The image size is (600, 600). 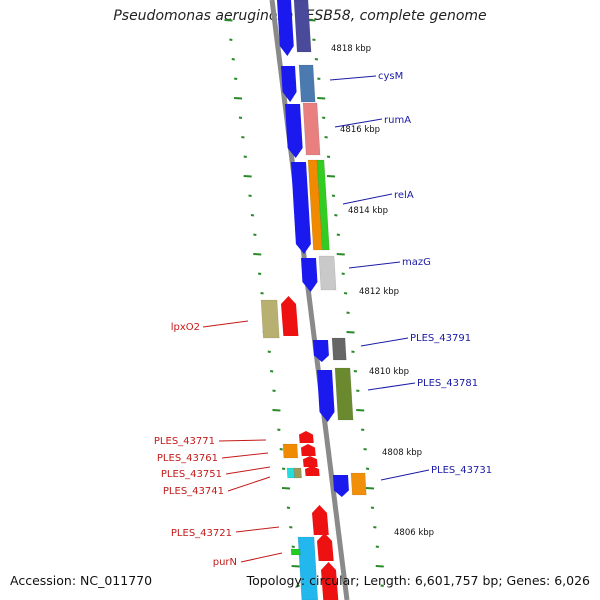 I want to click on gene-label-purN: purN, so click(x=225, y=562).